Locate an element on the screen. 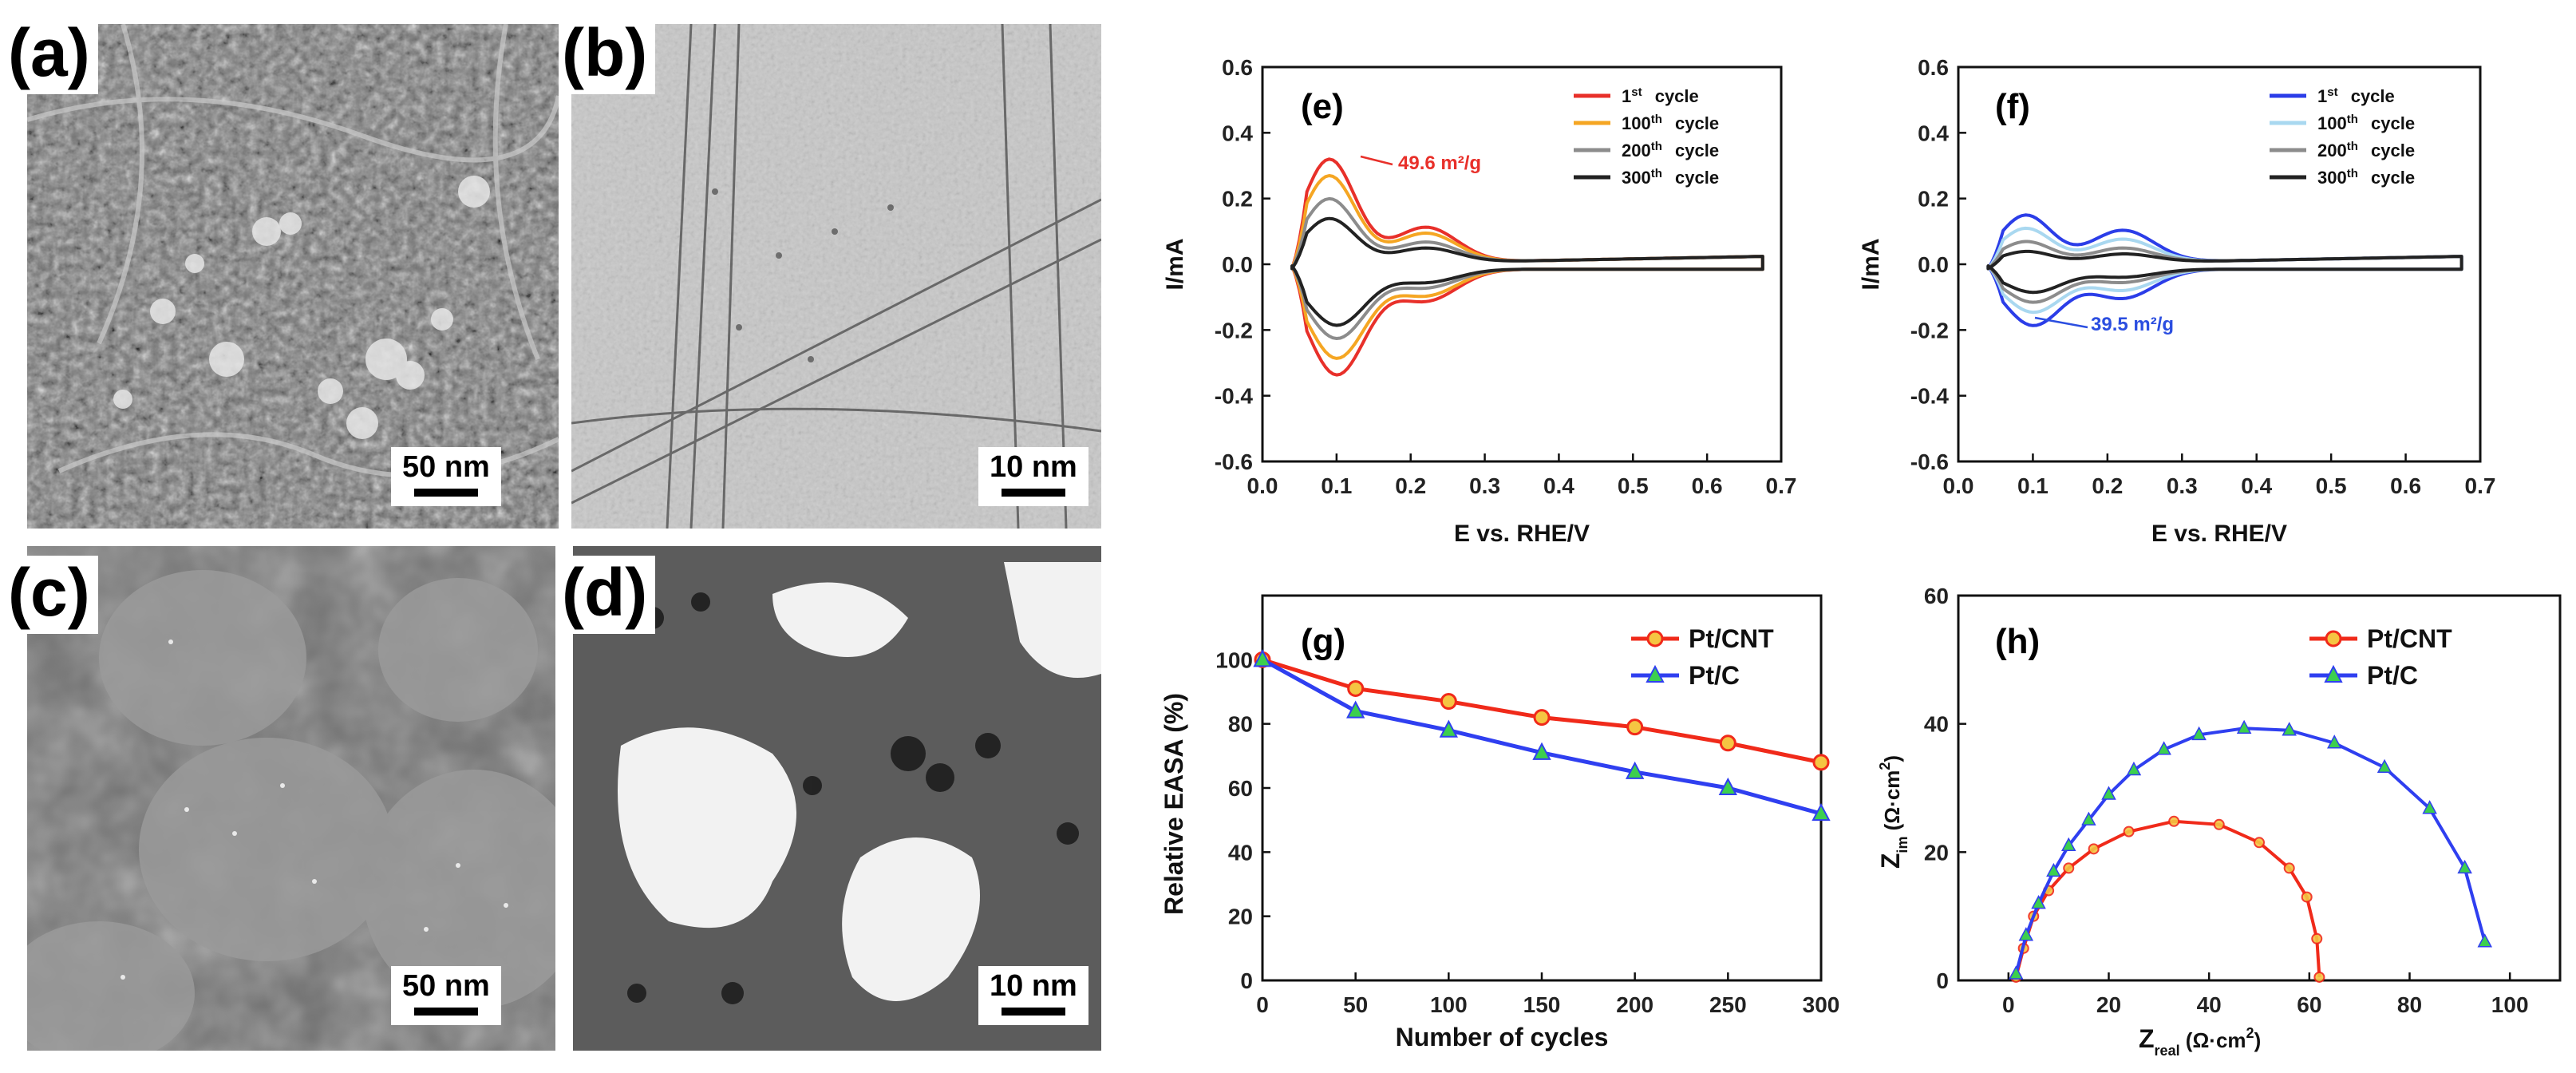 Image resolution: width=2576 pixels, height=1073 pixels. y-tick-label: -0.4 is located at coordinates (1234, 396).